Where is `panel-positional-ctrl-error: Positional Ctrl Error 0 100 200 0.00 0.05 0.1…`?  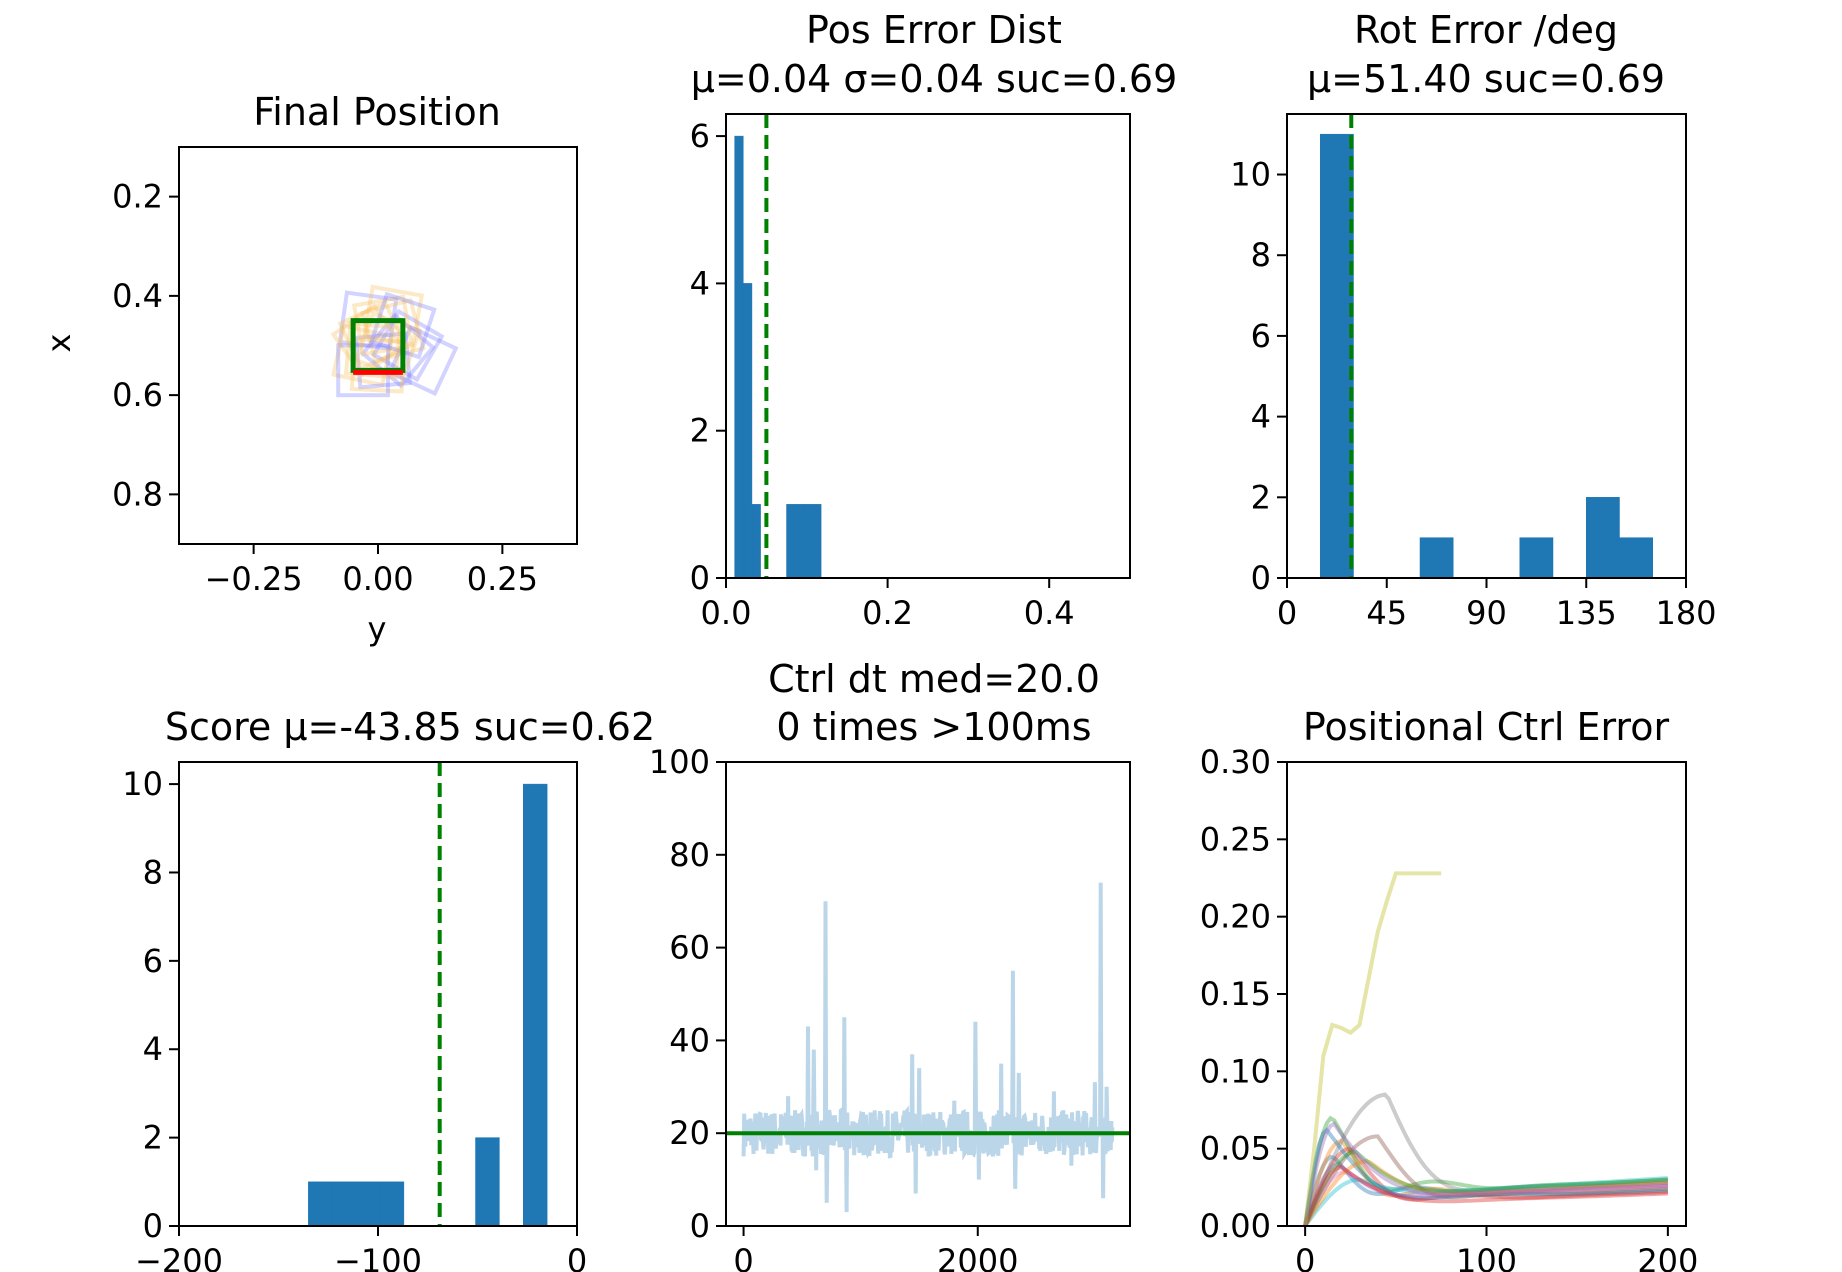
panel-positional-ctrl-error: Positional Ctrl Error 0 100 200 0.00 0.05 0.1… is located at coordinates (1449, 988).